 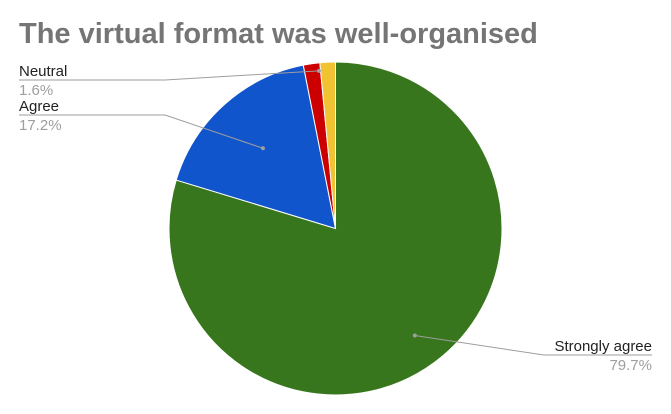 What do you see at coordinates (169, 75) in the screenshot?
I see `leader-line-neutral` at bounding box center [169, 75].